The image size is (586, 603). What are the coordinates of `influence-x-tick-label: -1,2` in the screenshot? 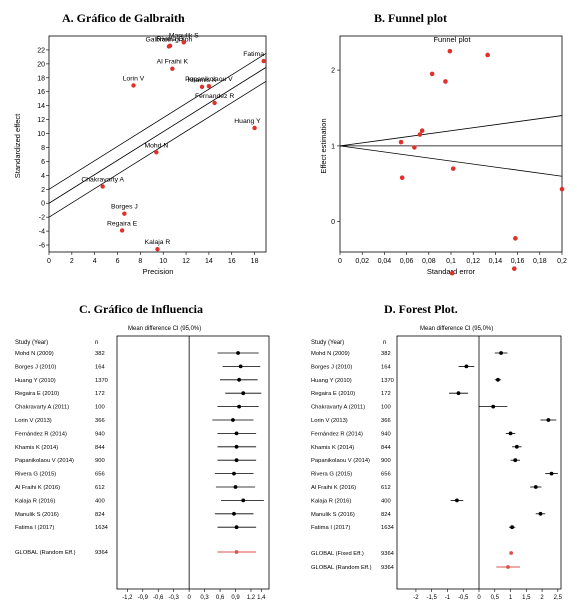 It's located at (127, 598).